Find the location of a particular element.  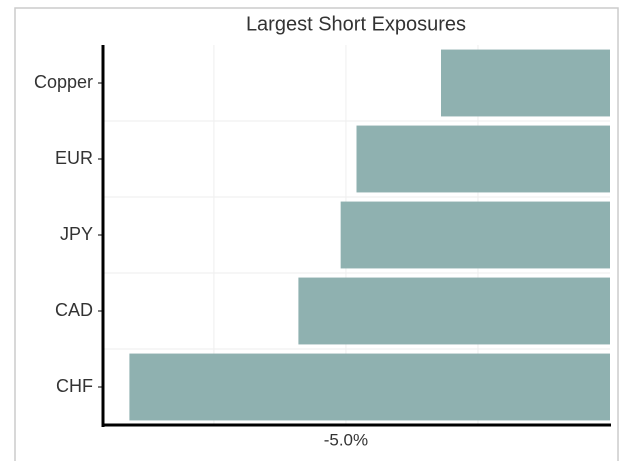

y-tick-label: CHF is located at coordinates (74, 386).